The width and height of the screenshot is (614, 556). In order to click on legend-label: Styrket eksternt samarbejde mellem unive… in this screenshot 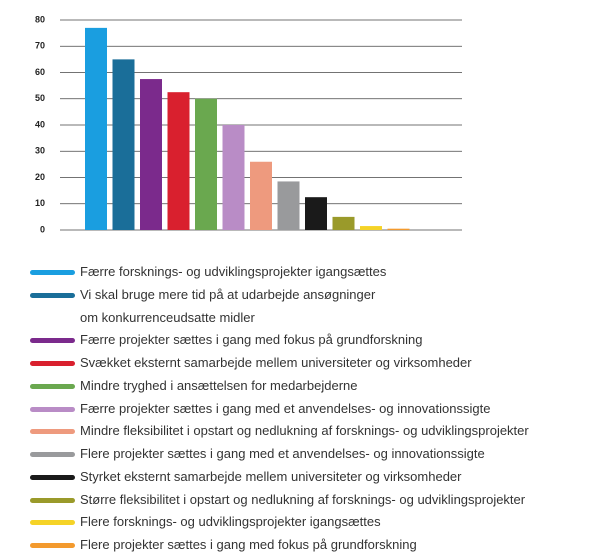, I will do `click(271, 476)`.